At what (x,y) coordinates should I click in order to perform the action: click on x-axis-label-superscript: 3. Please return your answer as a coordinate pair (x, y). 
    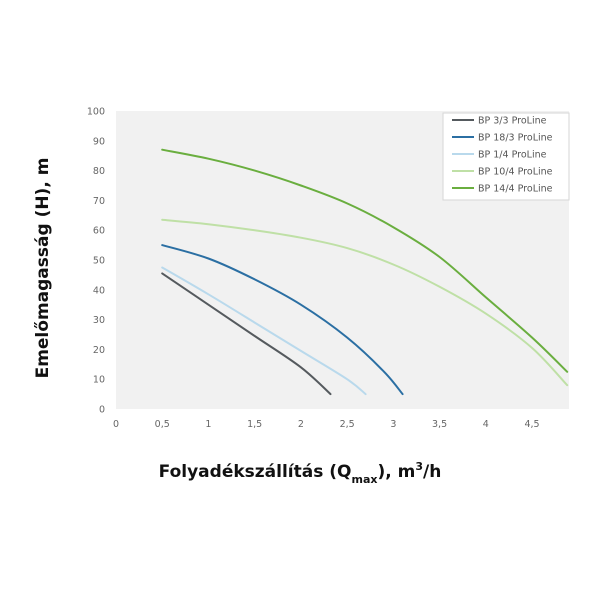
    Looking at the image, I should click on (419, 466).